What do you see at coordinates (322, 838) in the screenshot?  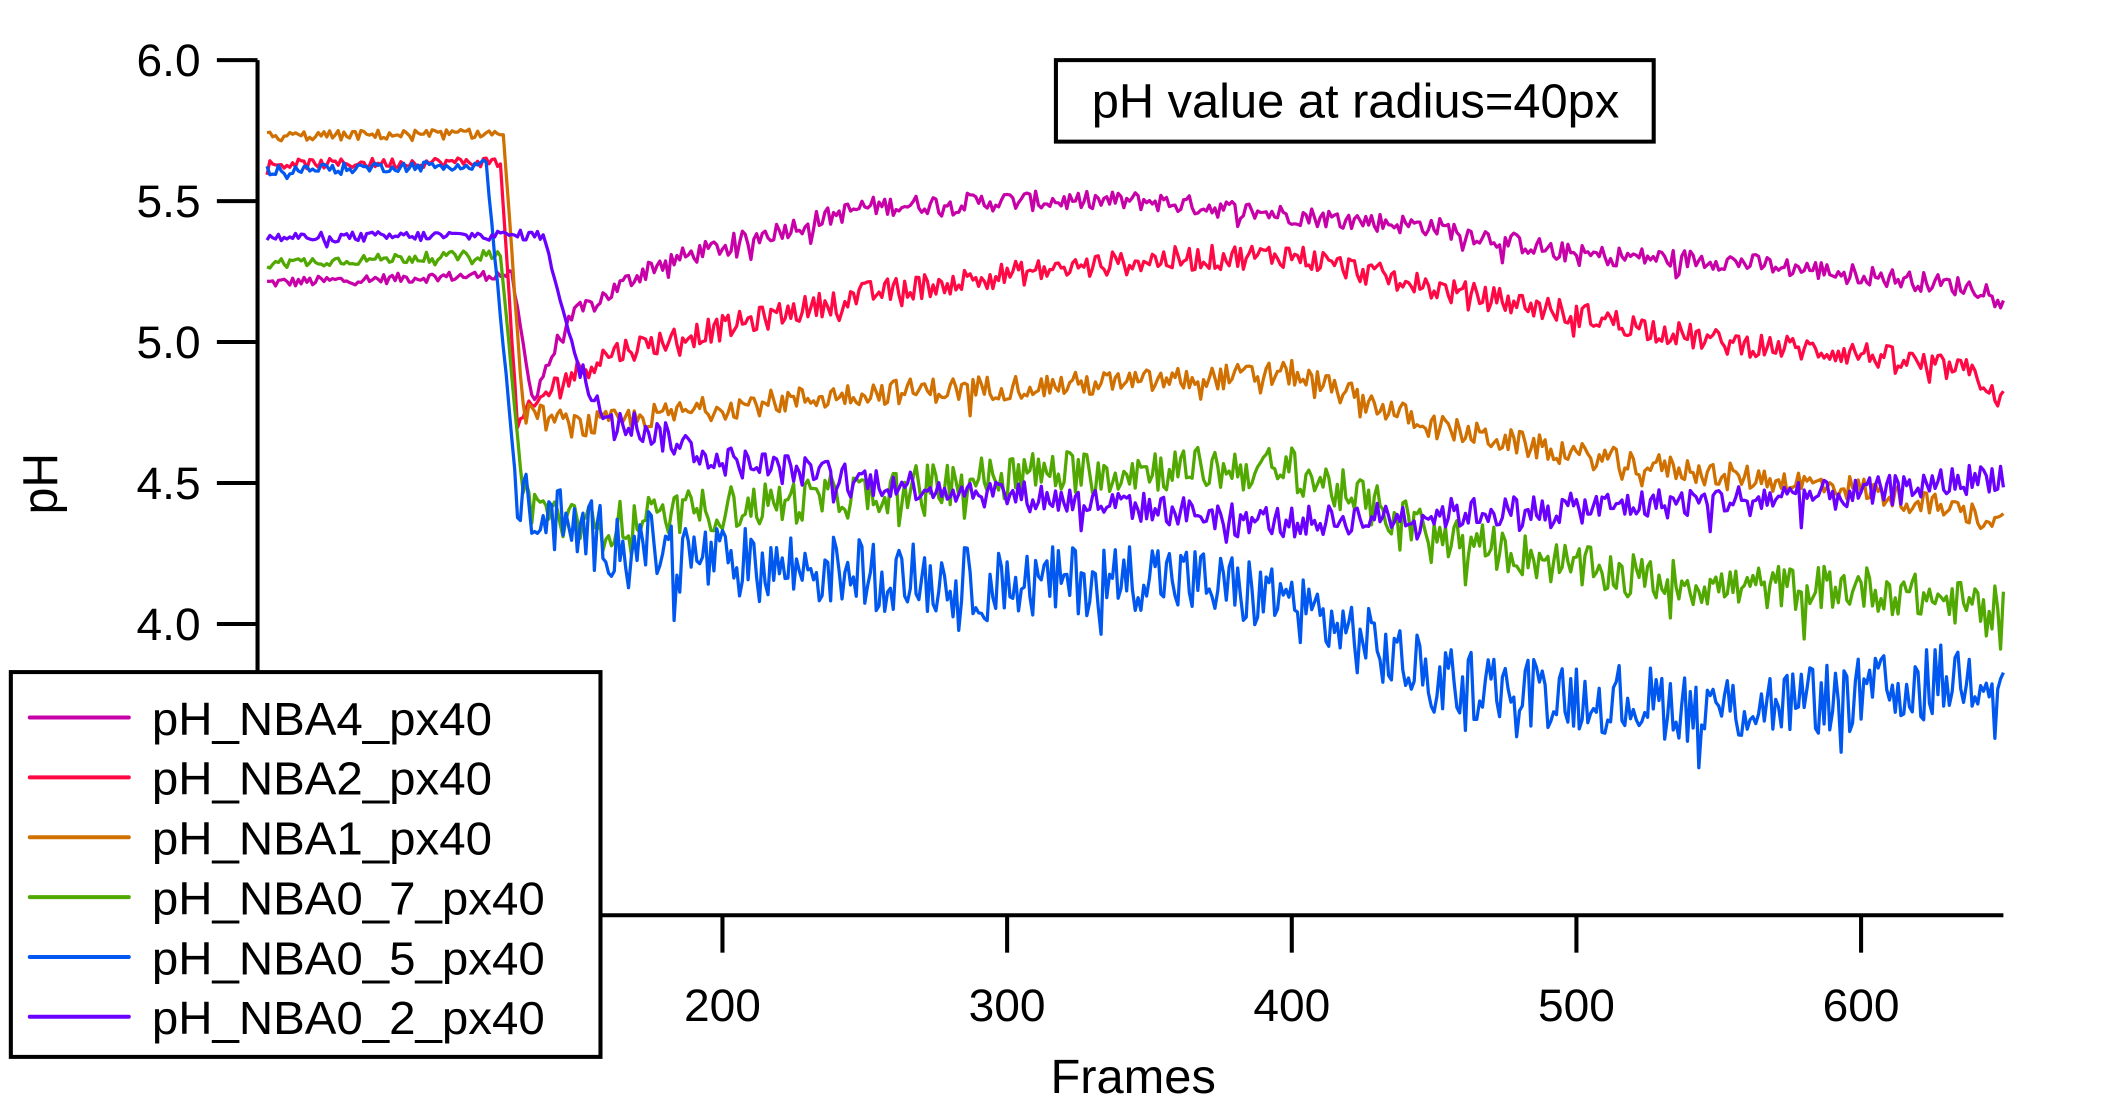 I see `legend-label: pH_NBA1_px40` at bounding box center [322, 838].